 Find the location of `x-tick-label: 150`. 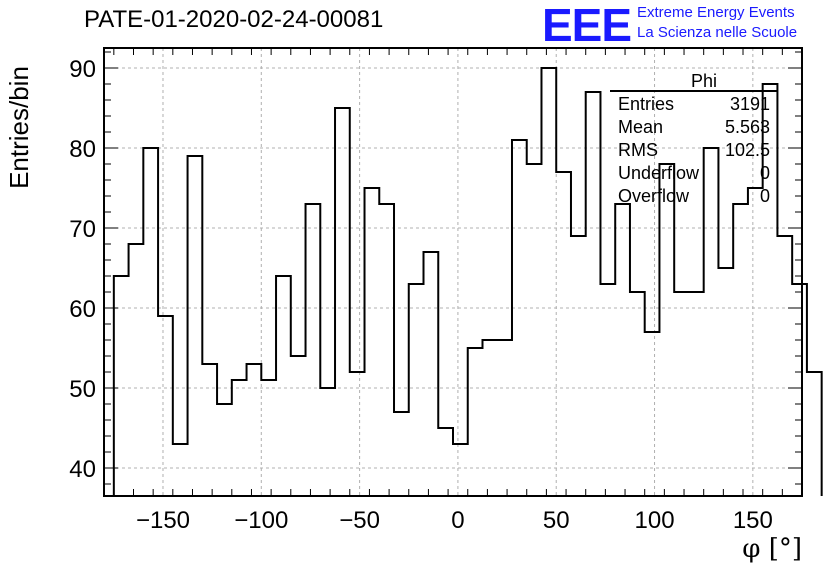

x-tick-label: 150 is located at coordinates (753, 520).